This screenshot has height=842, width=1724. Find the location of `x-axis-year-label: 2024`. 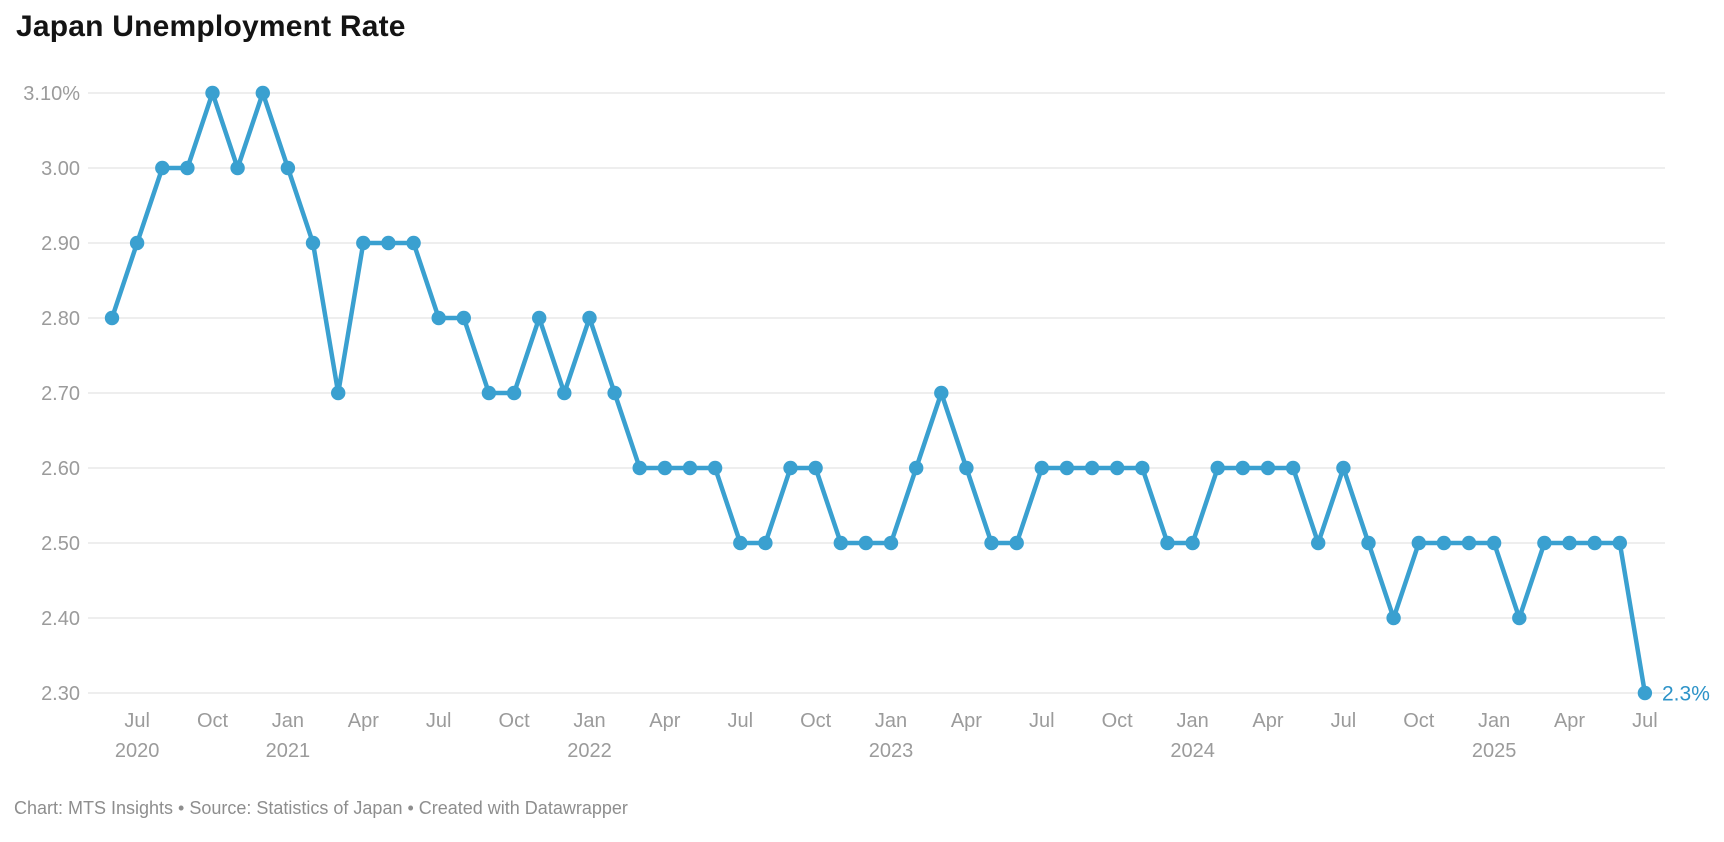

x-axis-year-label: 2024 is located at coordinates (1192, 751).